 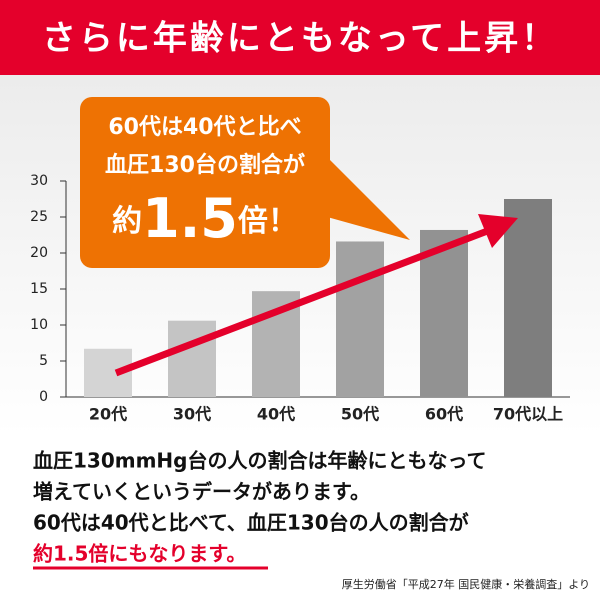 What do you see at coordinates (276, 414) in the screenshot?
I see `x-tick-label: 40代` at bounding box center [276, 414].